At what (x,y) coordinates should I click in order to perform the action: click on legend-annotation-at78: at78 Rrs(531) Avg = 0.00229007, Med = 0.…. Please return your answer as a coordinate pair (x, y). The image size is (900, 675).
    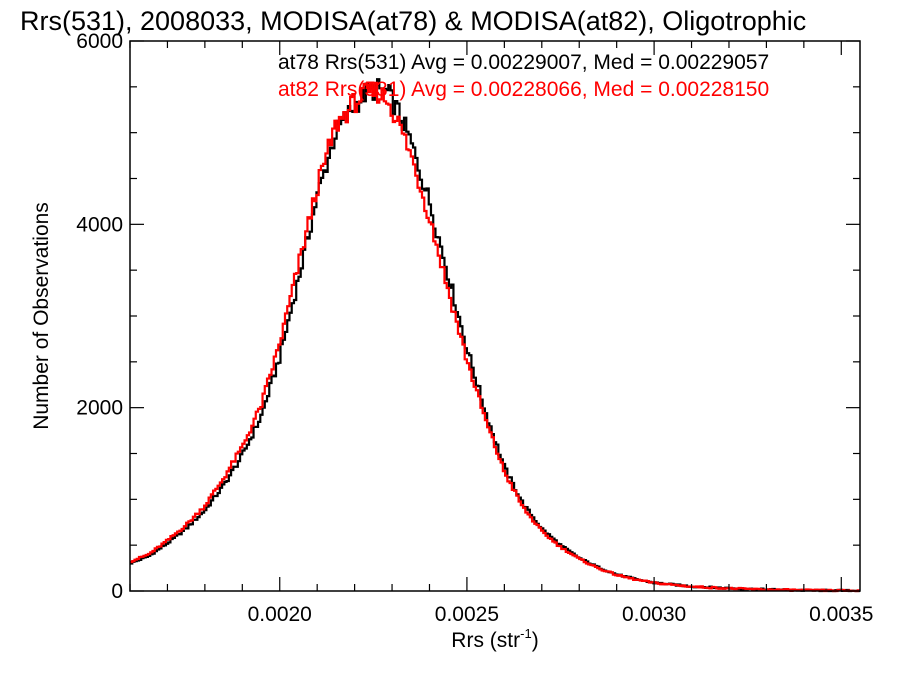
    Looking at the image, I should click on (523, 62).